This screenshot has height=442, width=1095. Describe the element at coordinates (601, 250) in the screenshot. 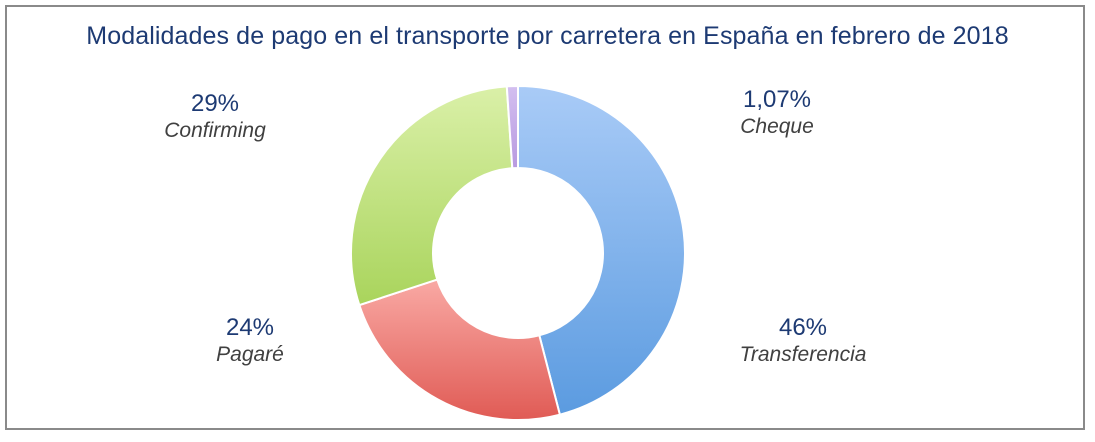

I see `slice-transferencia` at that location.